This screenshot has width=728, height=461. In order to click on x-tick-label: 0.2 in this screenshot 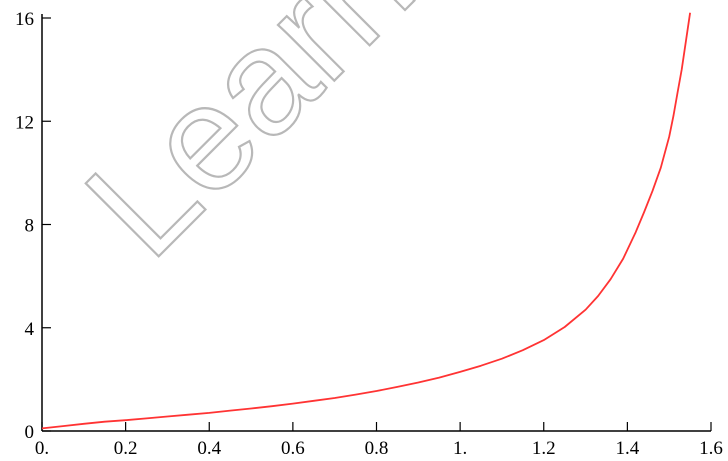, I will do `click(126, 448)`.